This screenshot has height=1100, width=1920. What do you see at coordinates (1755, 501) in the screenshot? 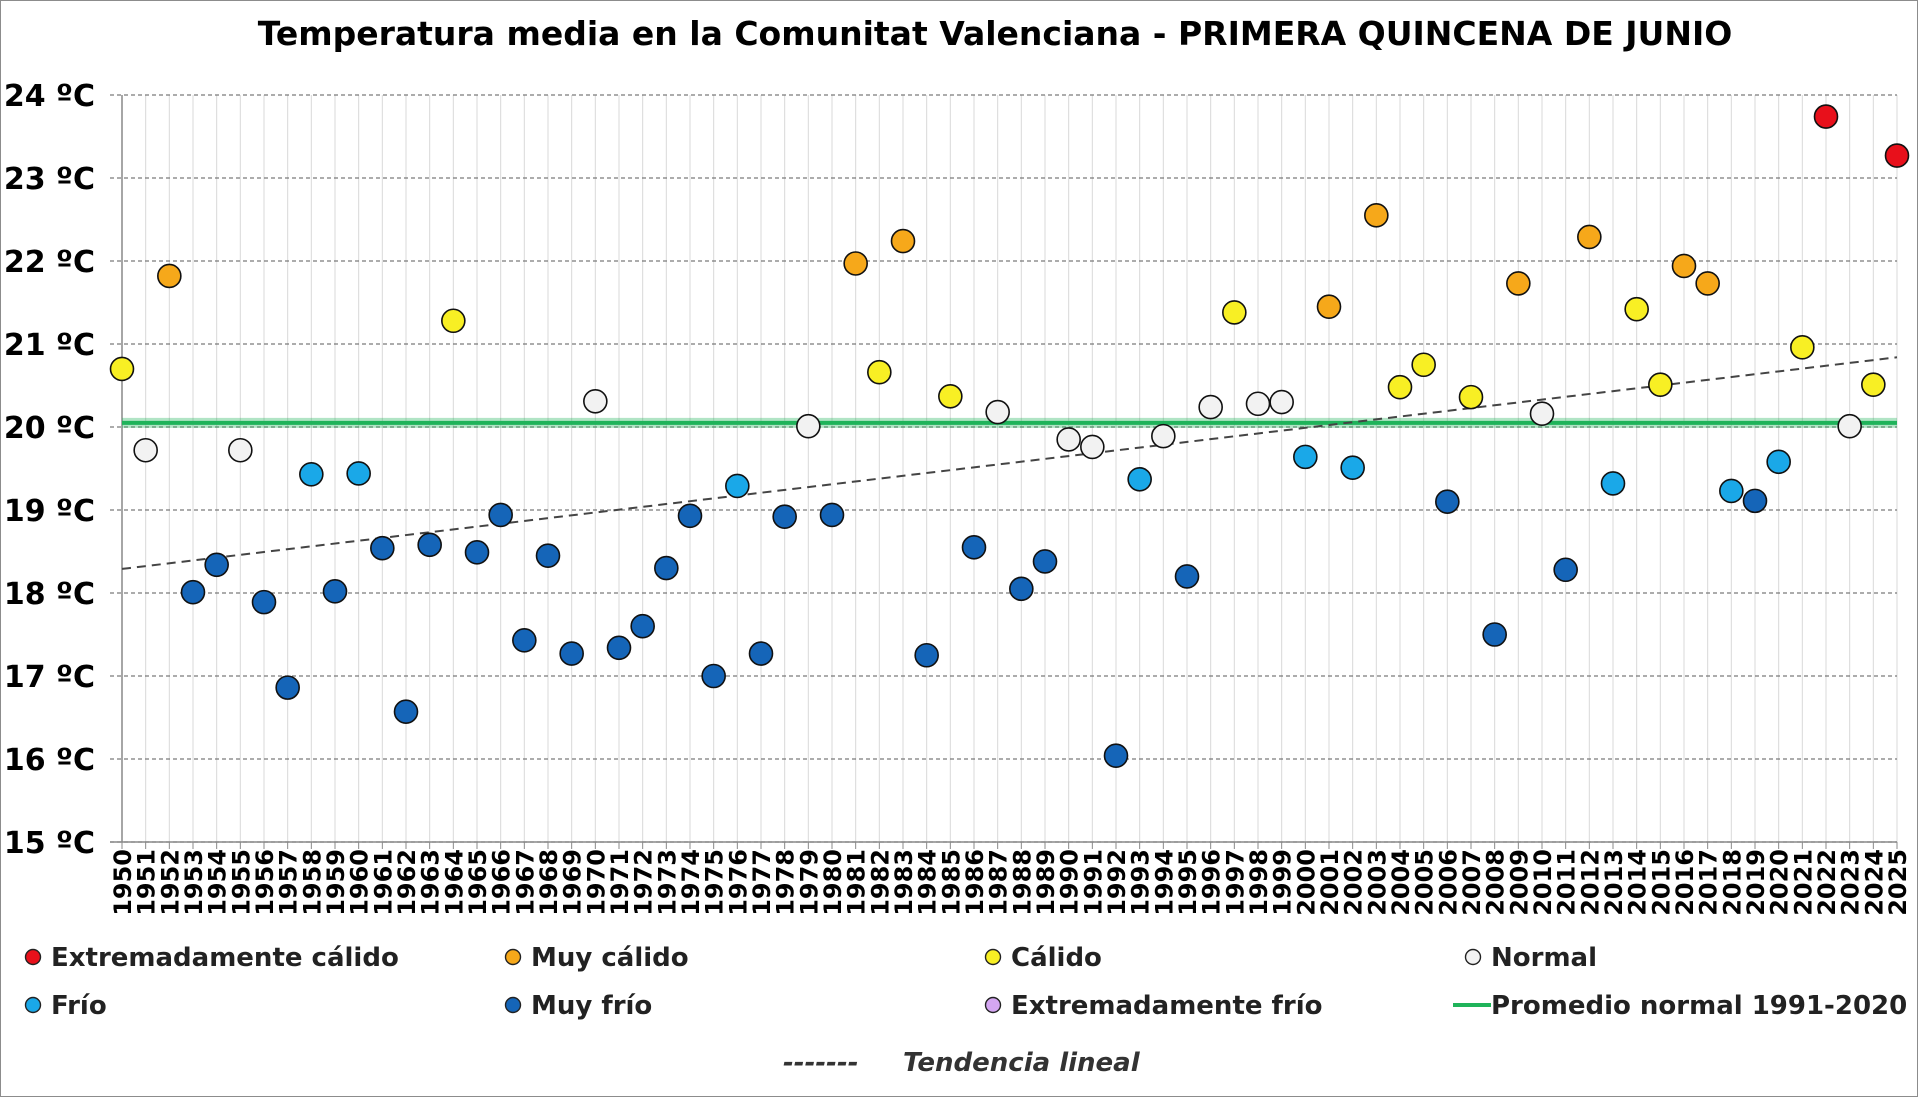
I see `data-point-2019` at bounding box center [1755, 501].